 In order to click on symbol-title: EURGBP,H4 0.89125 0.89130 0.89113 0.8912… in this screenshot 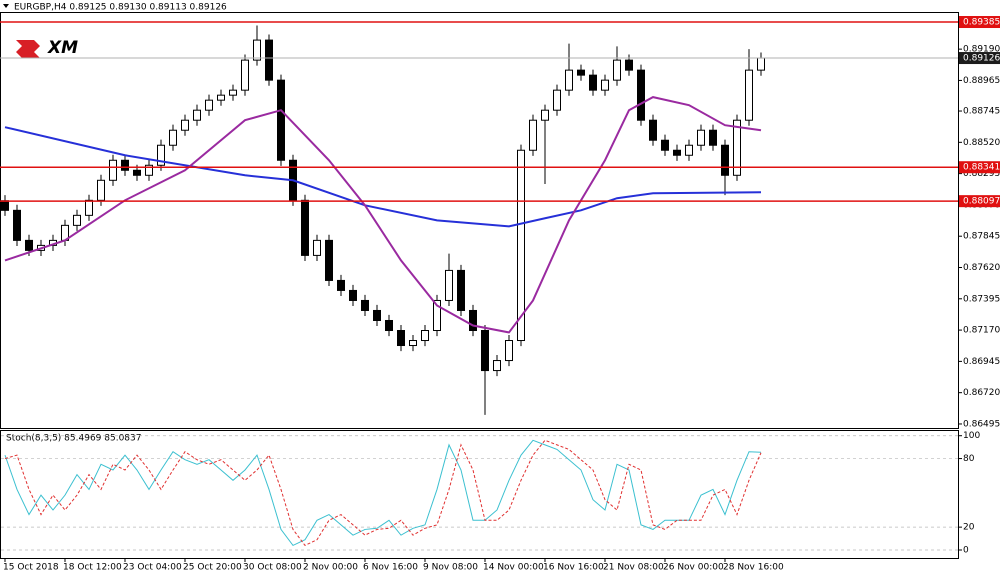, I will do `click(120, 8)`.